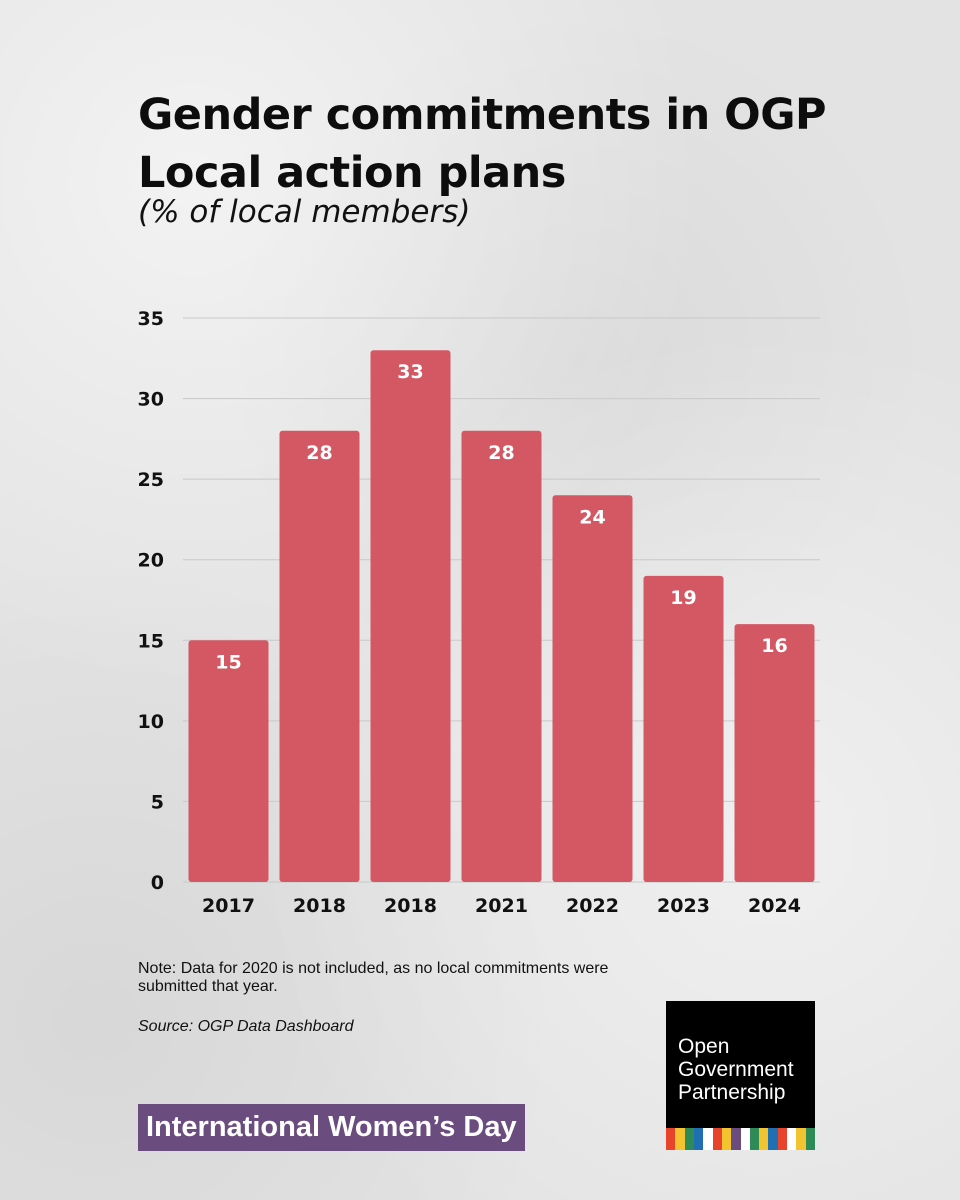 This screenshot has width=960, height=1200. I want to click on ogp-logo-stripes, so click(740, 1139).